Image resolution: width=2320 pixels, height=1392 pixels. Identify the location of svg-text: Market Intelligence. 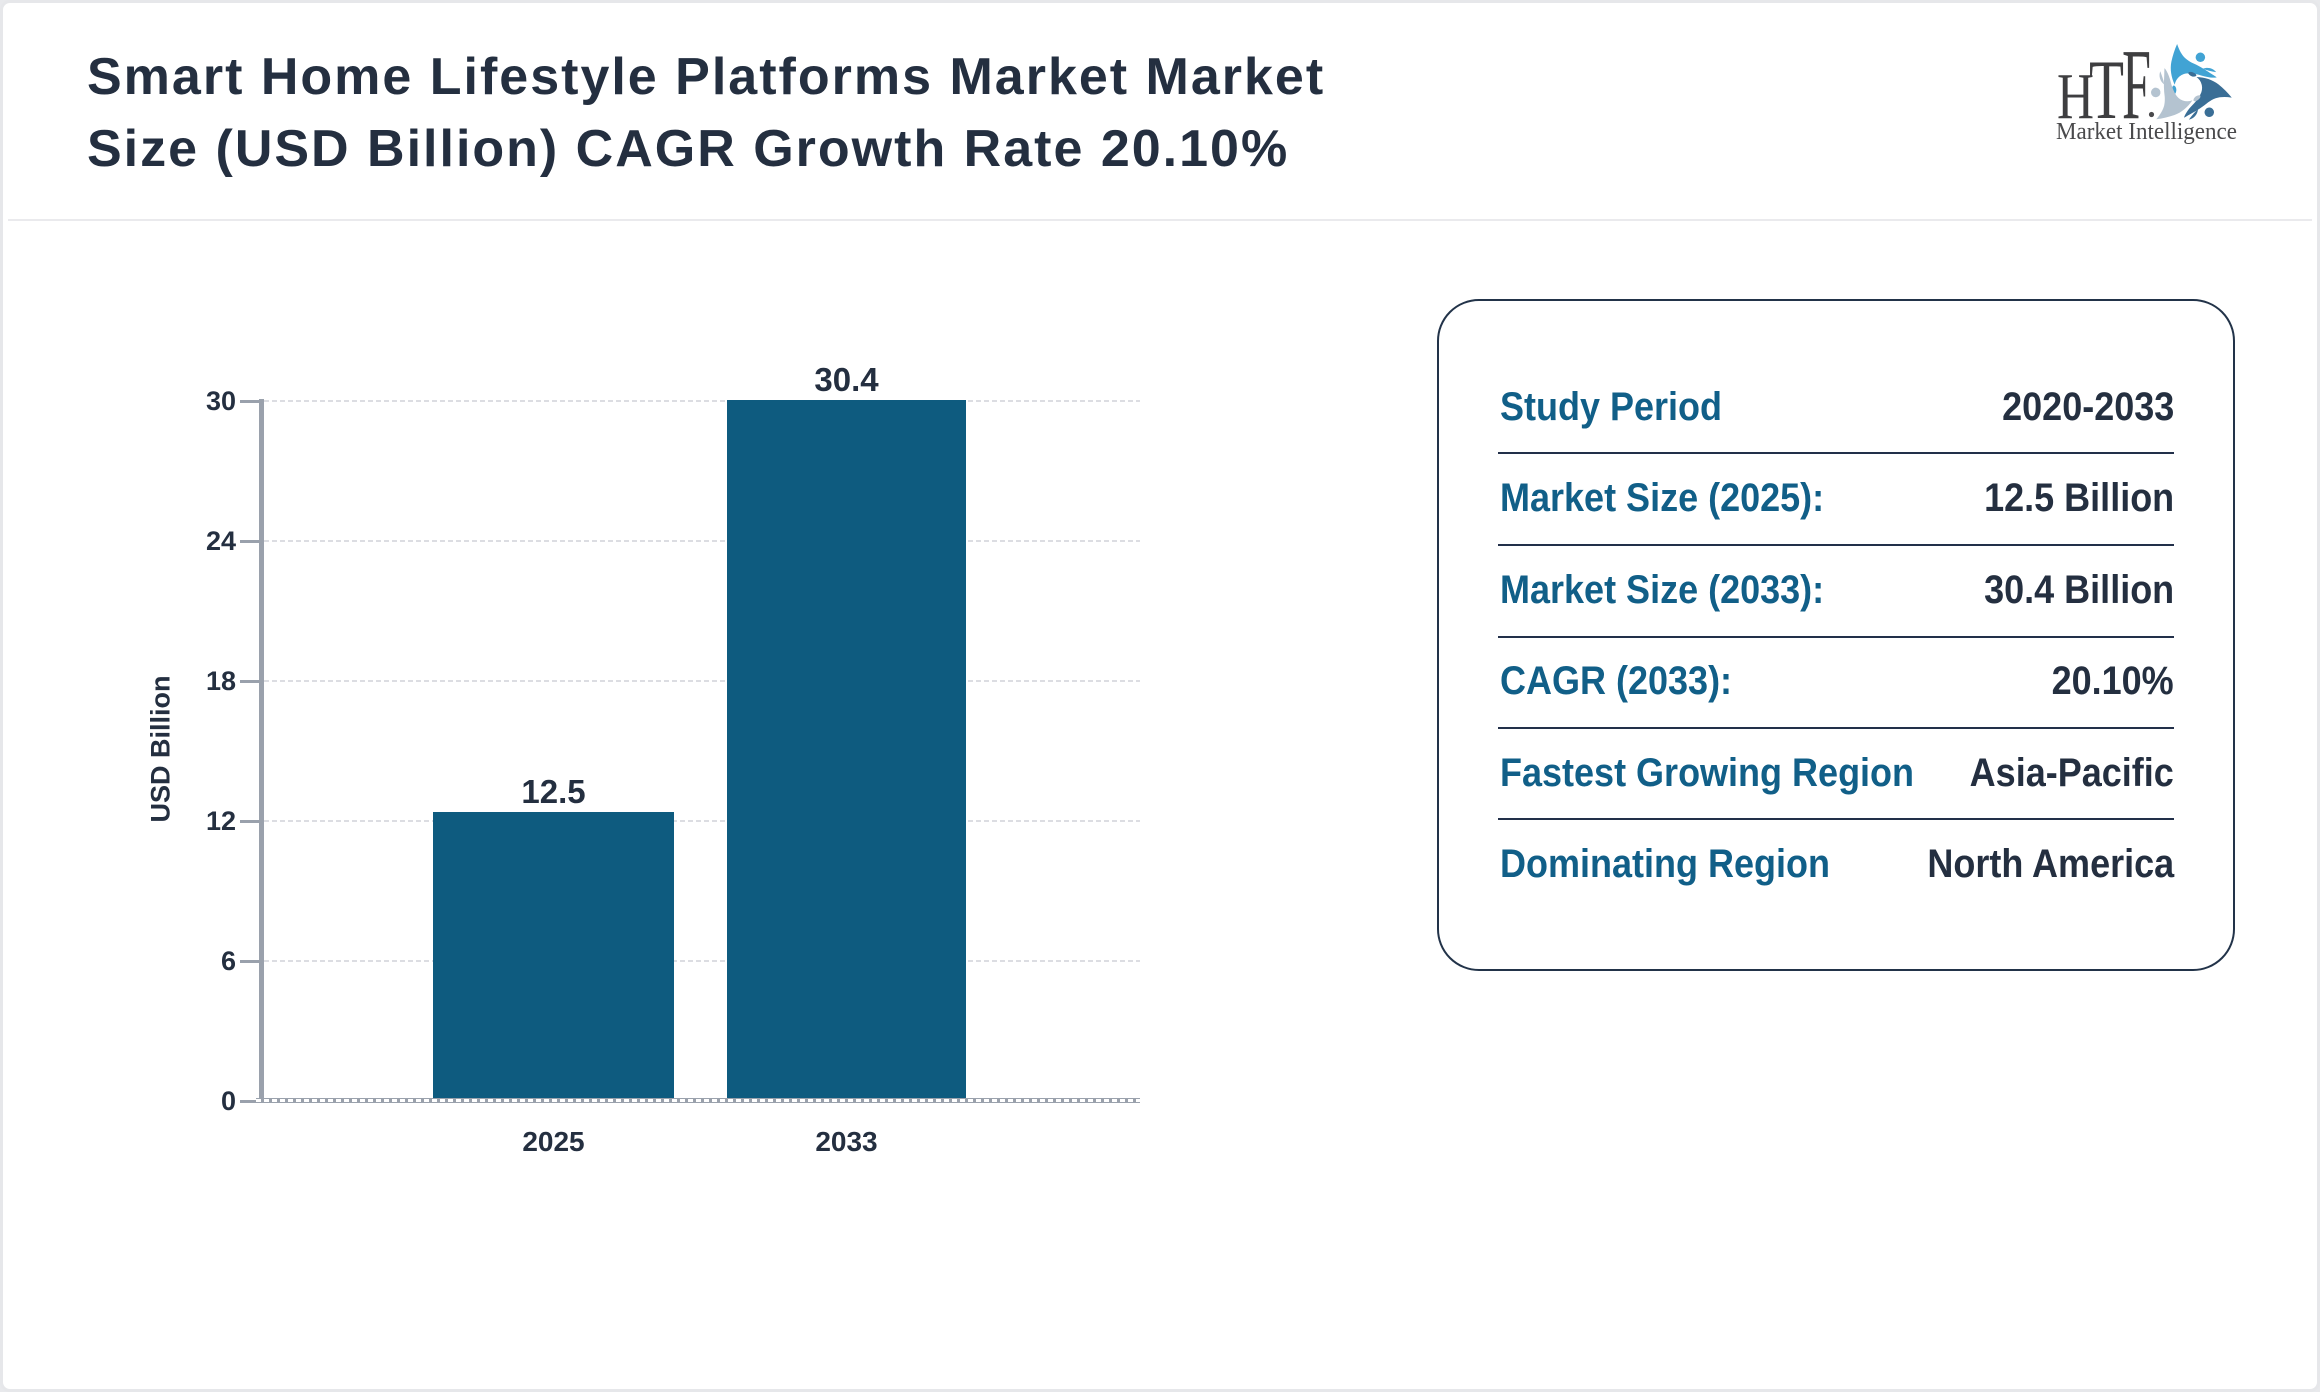
(2146, 132).